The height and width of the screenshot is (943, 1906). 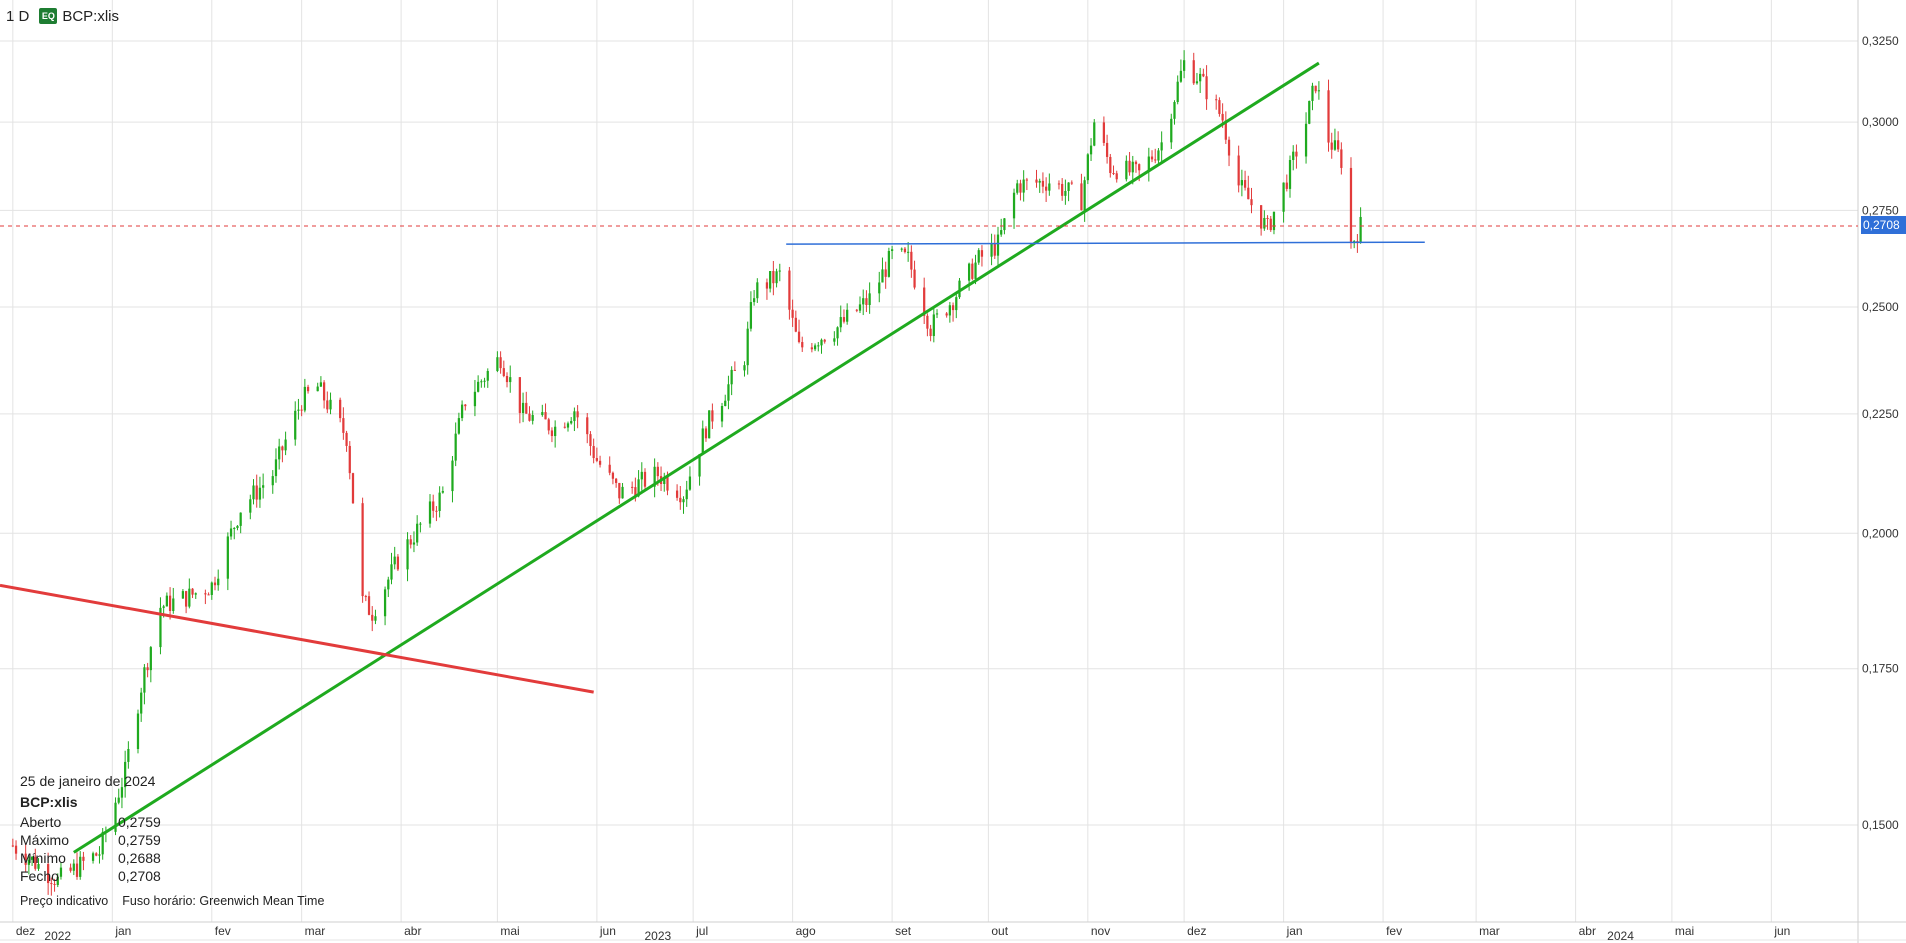 I want to click on info-value: 0,2759, so click(x=139, y=840).